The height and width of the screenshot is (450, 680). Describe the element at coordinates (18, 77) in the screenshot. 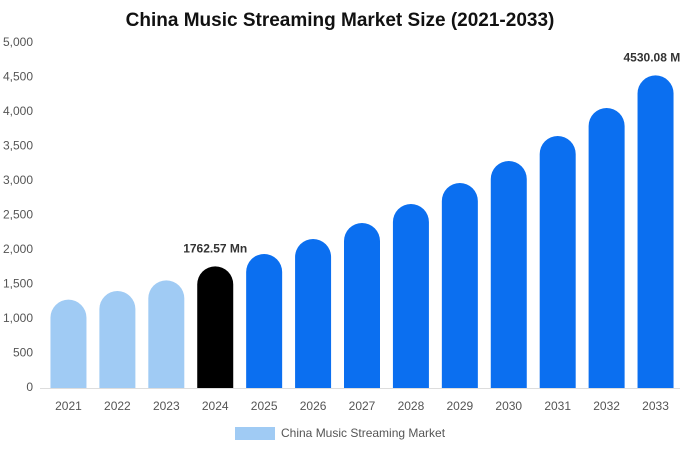

I see `y-tick-label: 4,500` at that location.